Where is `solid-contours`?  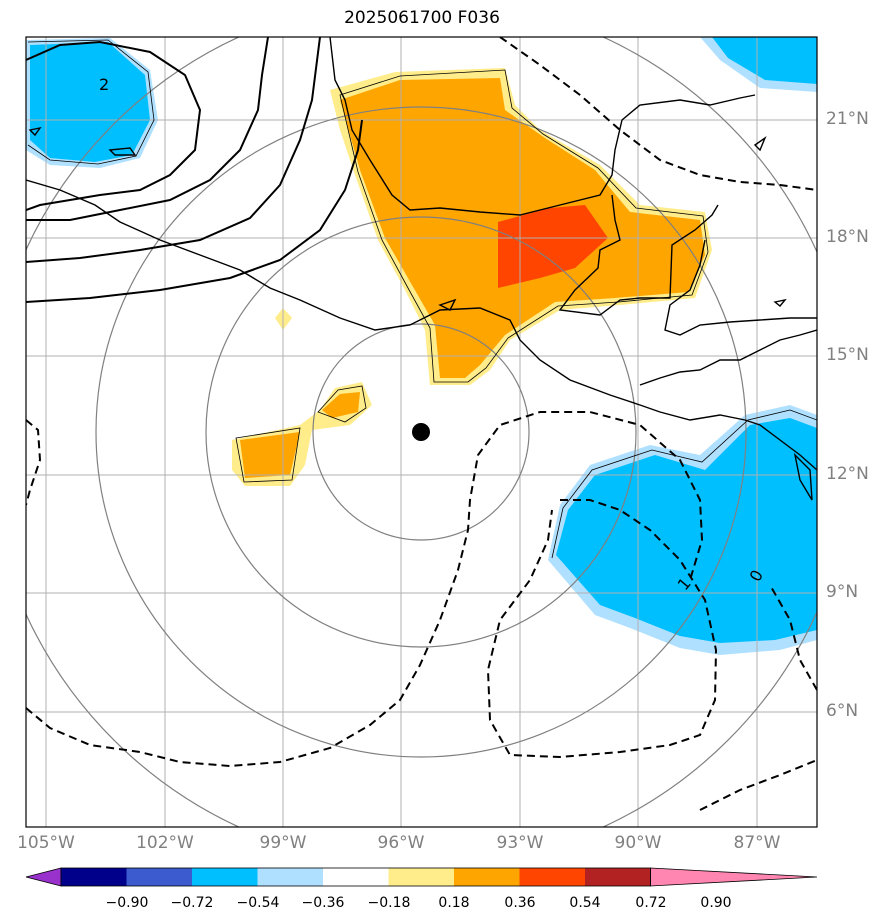
solid-contours is located at coordinates (194, 170).